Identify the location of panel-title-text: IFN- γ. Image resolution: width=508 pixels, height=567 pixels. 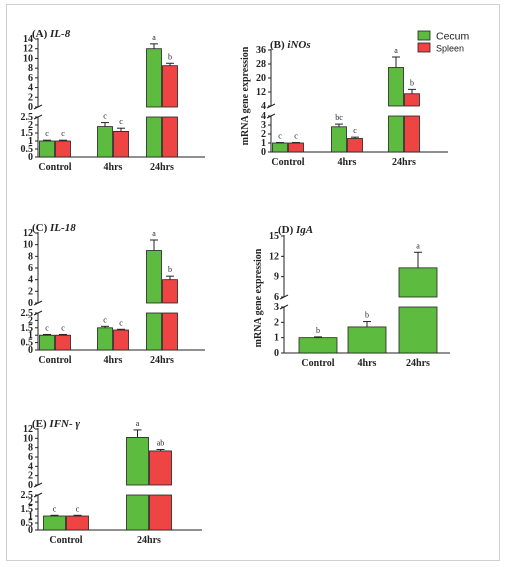
(64, 424).